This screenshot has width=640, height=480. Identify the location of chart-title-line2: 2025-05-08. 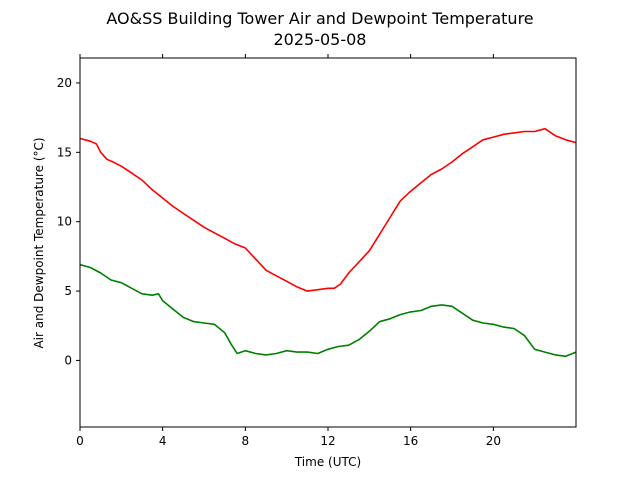
(320, 39).